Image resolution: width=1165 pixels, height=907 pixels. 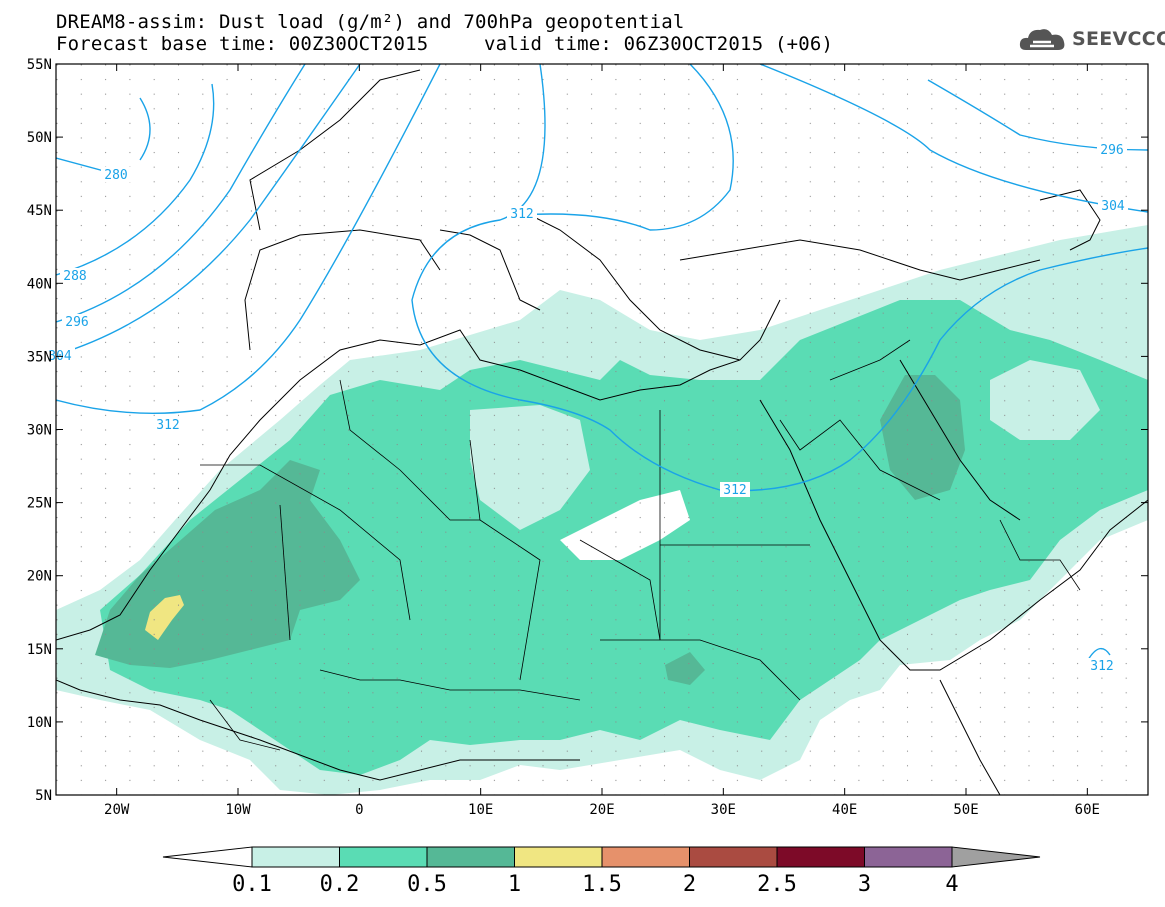 I want to click on lat-label: 10N, so click(x=39, y=723).